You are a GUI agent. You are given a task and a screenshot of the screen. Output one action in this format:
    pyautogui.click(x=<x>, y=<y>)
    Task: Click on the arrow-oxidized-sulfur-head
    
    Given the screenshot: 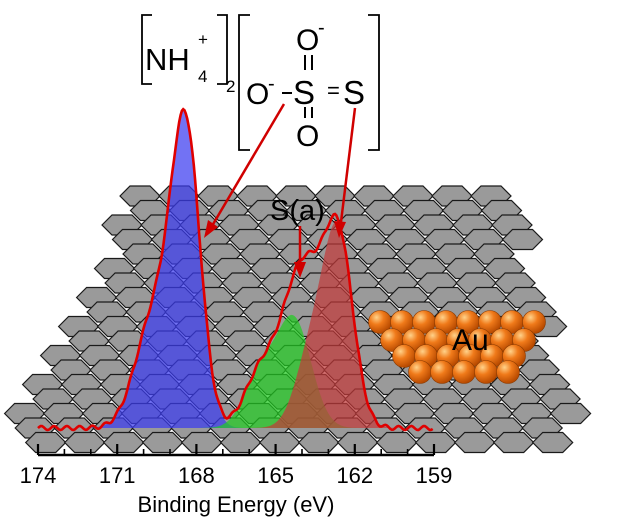 What is the action you would take?
    pyautogui.click(x=211, y=229)
    